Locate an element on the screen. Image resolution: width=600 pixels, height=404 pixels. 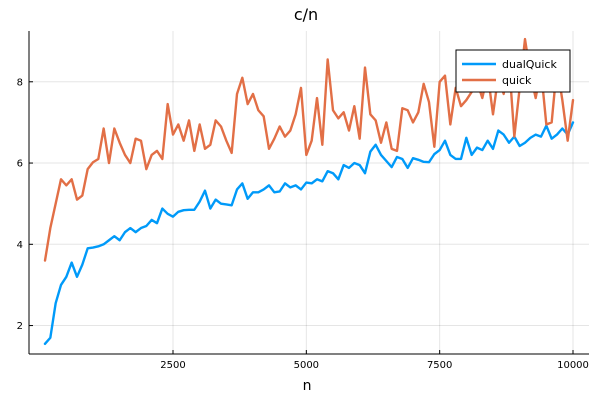
x-axis-title: n is located at coordinates (307, 386).